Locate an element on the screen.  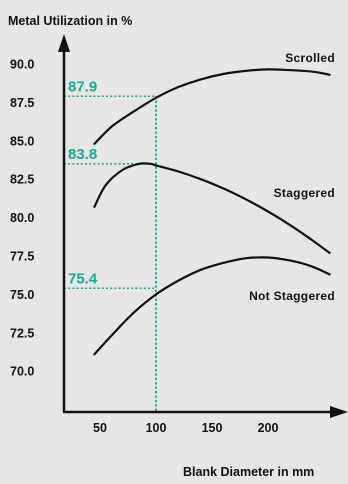
annotation-label: 83.8 is located at coordinates (82, 154).